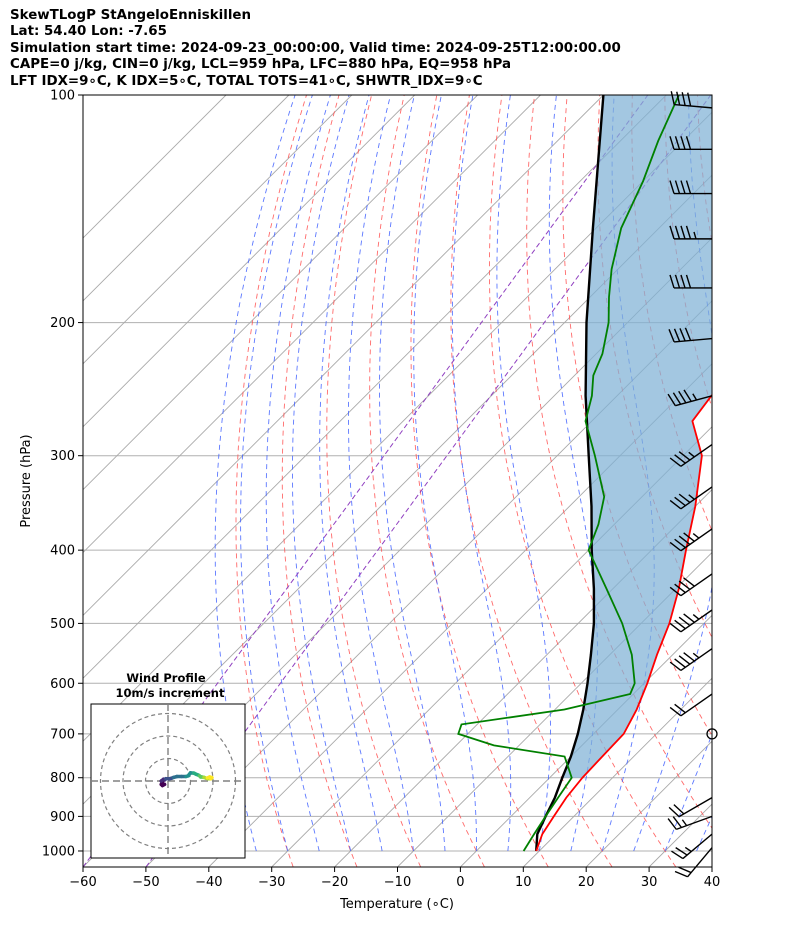  Describe the element at coordinates (712, 882) in the screenshot. I see `x-tick-label: 40` at that location.